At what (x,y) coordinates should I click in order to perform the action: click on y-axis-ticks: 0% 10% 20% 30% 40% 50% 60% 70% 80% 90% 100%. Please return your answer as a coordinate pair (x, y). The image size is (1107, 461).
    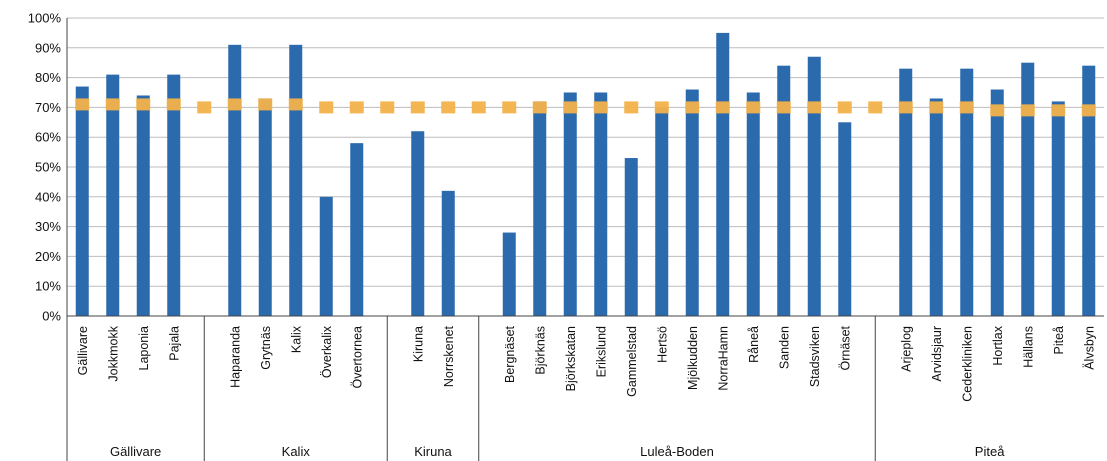
    Looking at the image, I should click on (45, 167).